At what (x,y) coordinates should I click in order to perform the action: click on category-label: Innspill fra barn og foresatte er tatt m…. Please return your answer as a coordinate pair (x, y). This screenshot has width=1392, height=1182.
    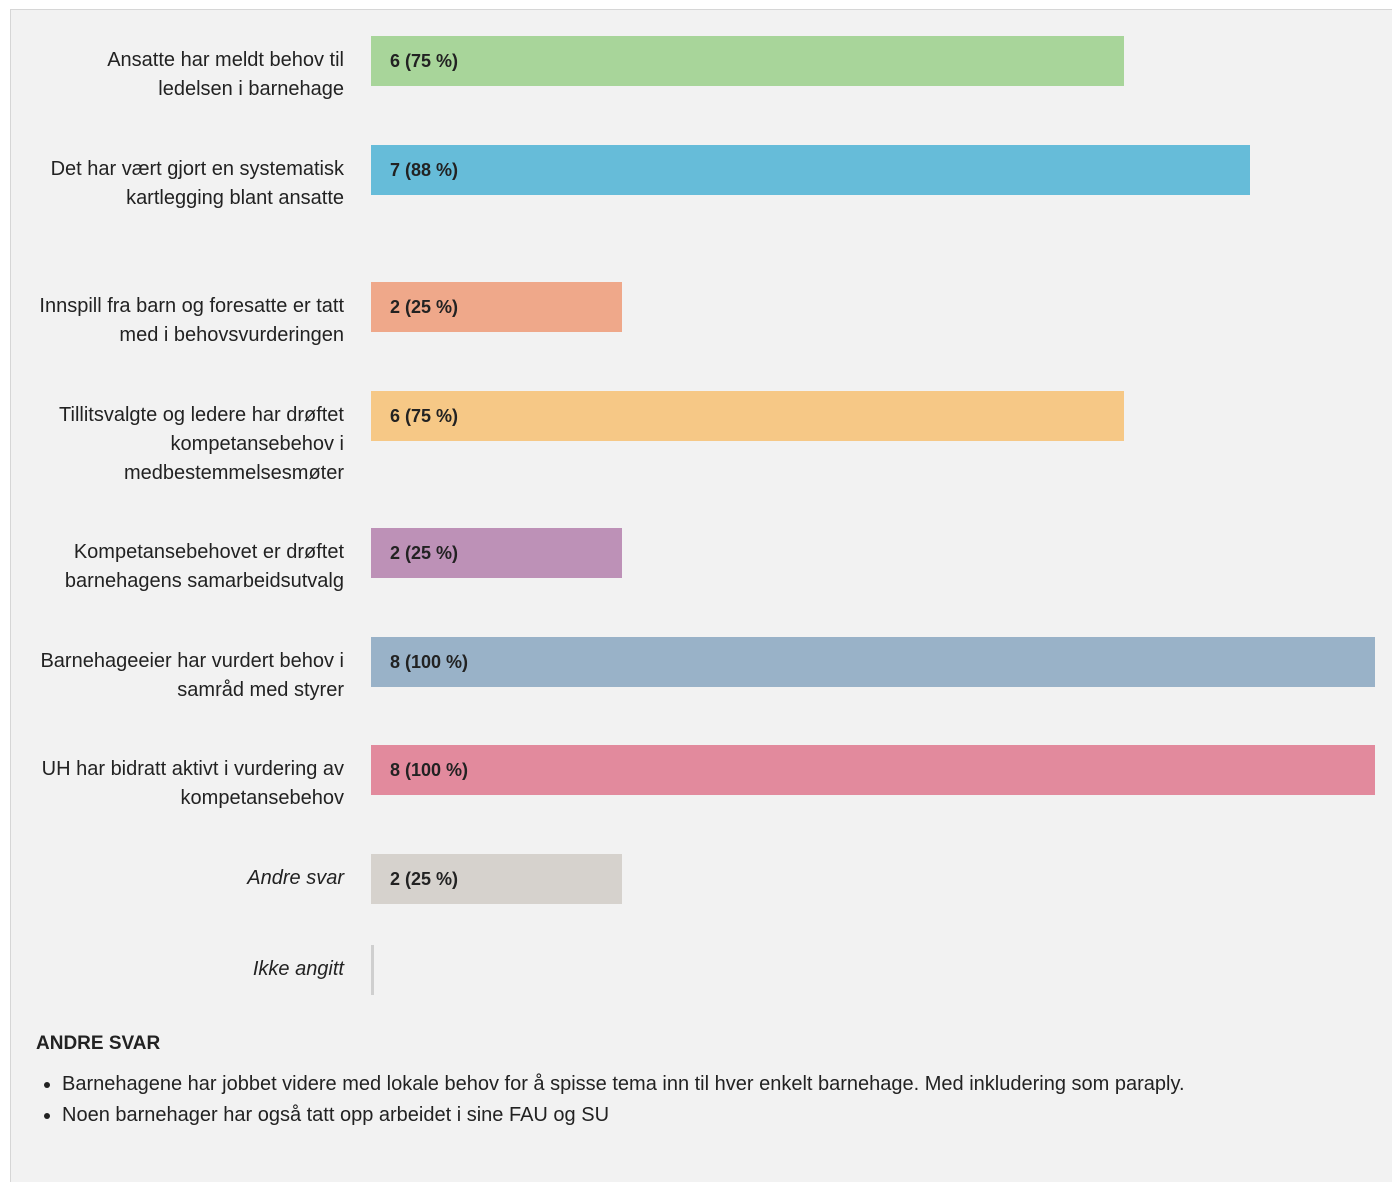
    Looking at the image, I should click on (191, 320).